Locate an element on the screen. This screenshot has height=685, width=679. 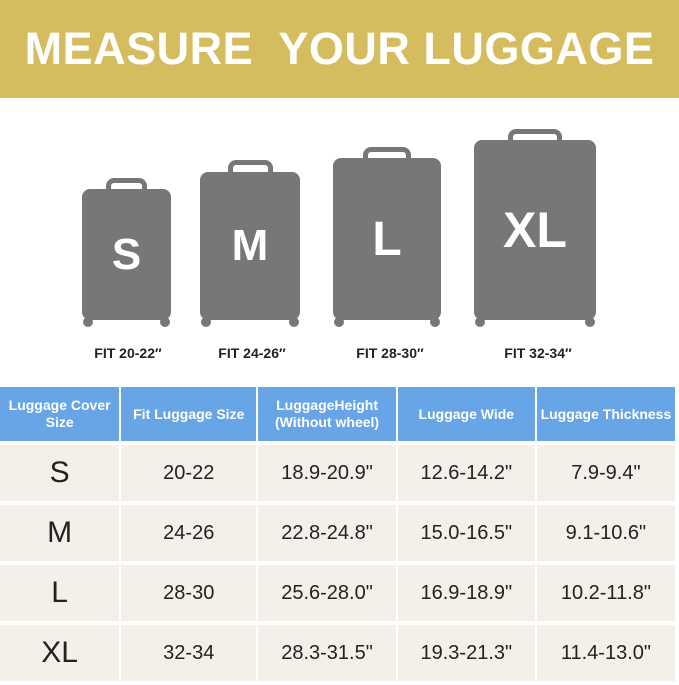
fit-label: FIT 20-22″ is located at coordinates (128, 353).